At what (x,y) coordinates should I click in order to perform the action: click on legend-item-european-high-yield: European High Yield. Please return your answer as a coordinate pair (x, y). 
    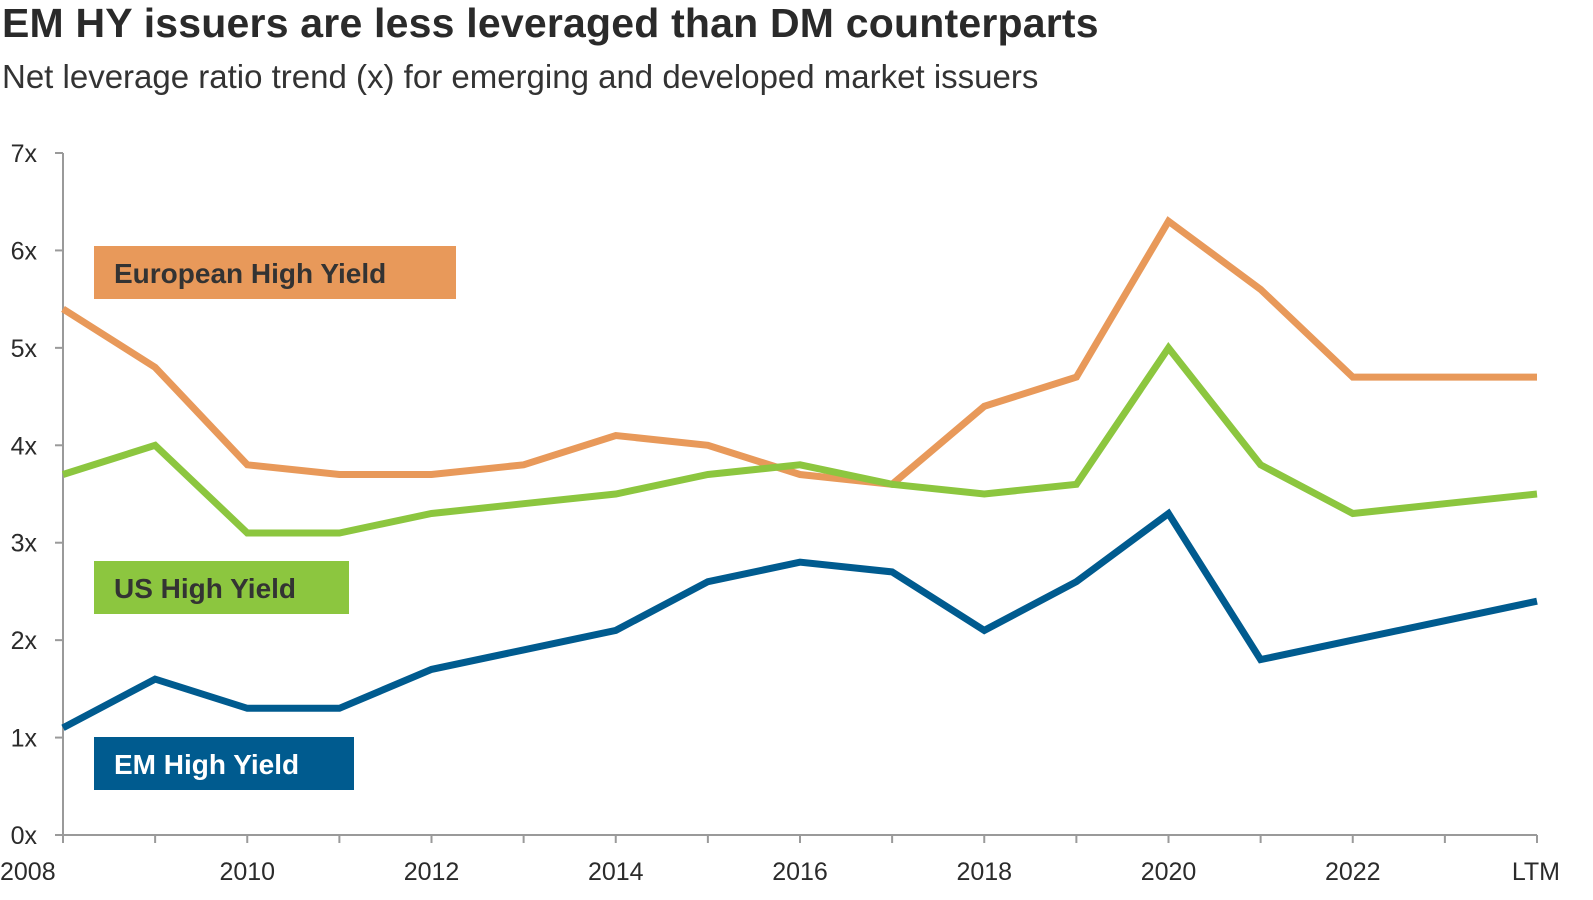
    Looking at the image, I should click on (275, 272).